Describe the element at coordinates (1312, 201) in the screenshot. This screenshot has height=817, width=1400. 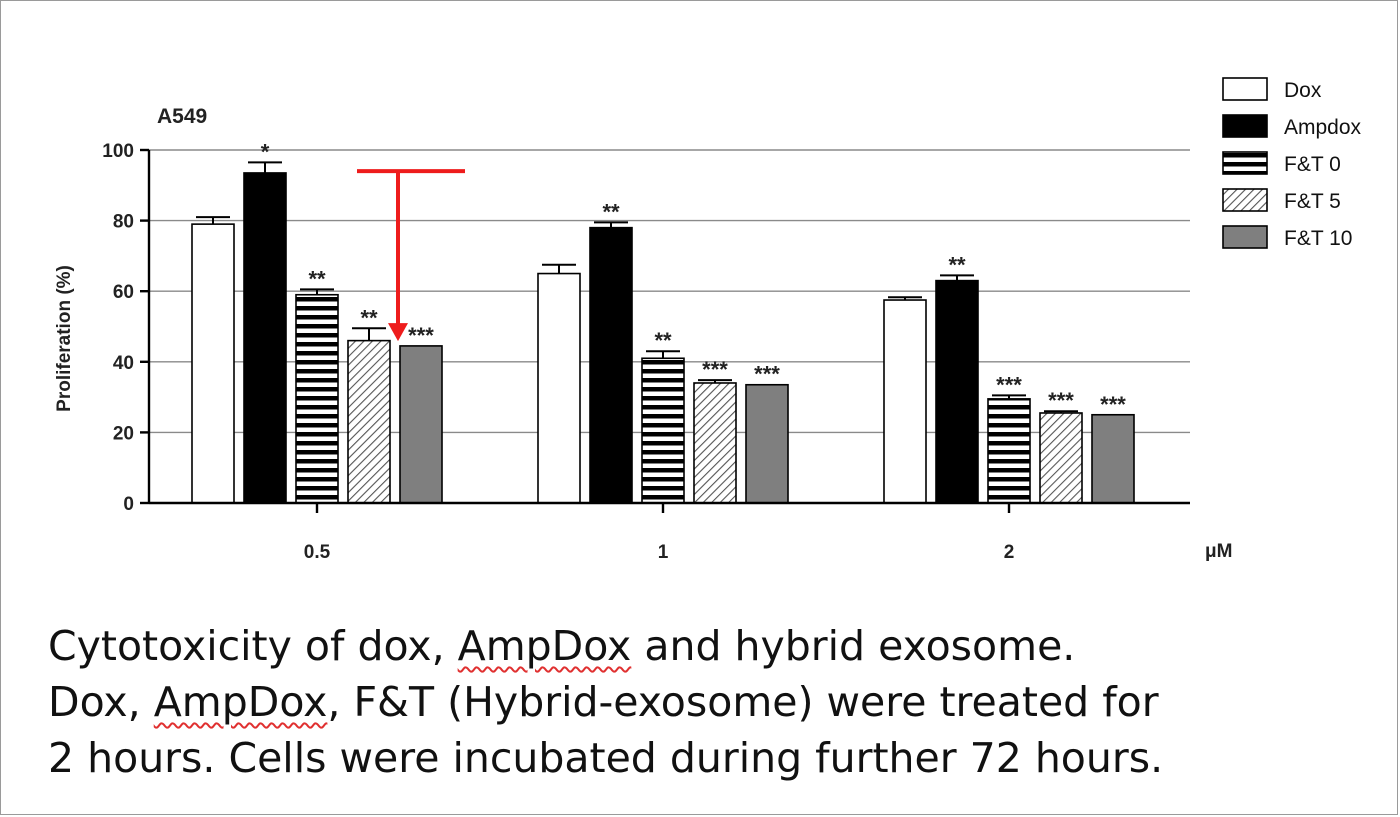
I see `legend-label: F&T 5` at that location.